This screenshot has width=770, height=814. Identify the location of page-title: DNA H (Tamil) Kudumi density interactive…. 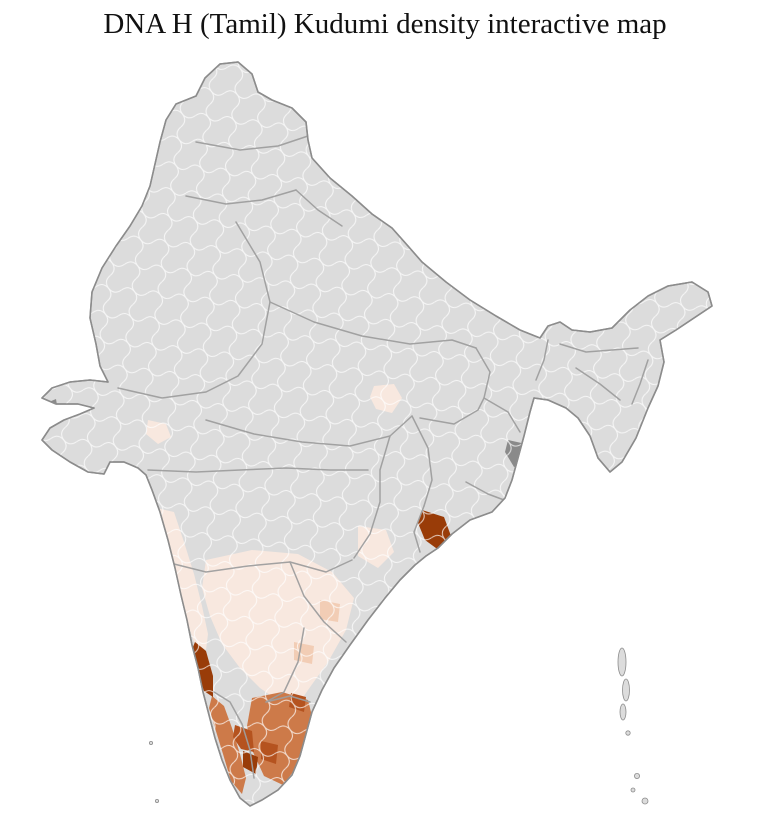
(385, 24).